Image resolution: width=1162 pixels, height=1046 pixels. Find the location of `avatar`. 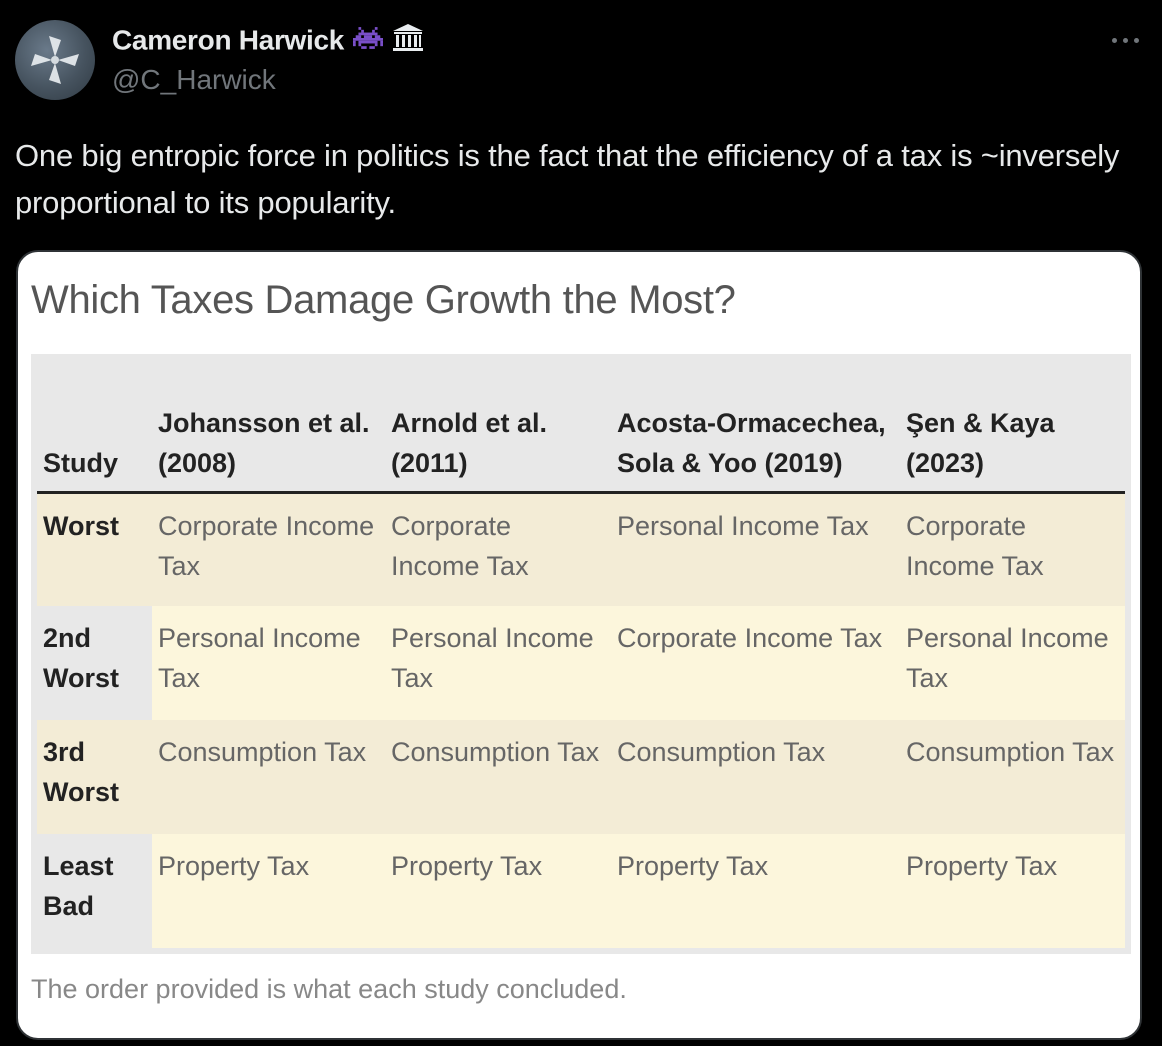

avatar is located at coordinates (55, 60).